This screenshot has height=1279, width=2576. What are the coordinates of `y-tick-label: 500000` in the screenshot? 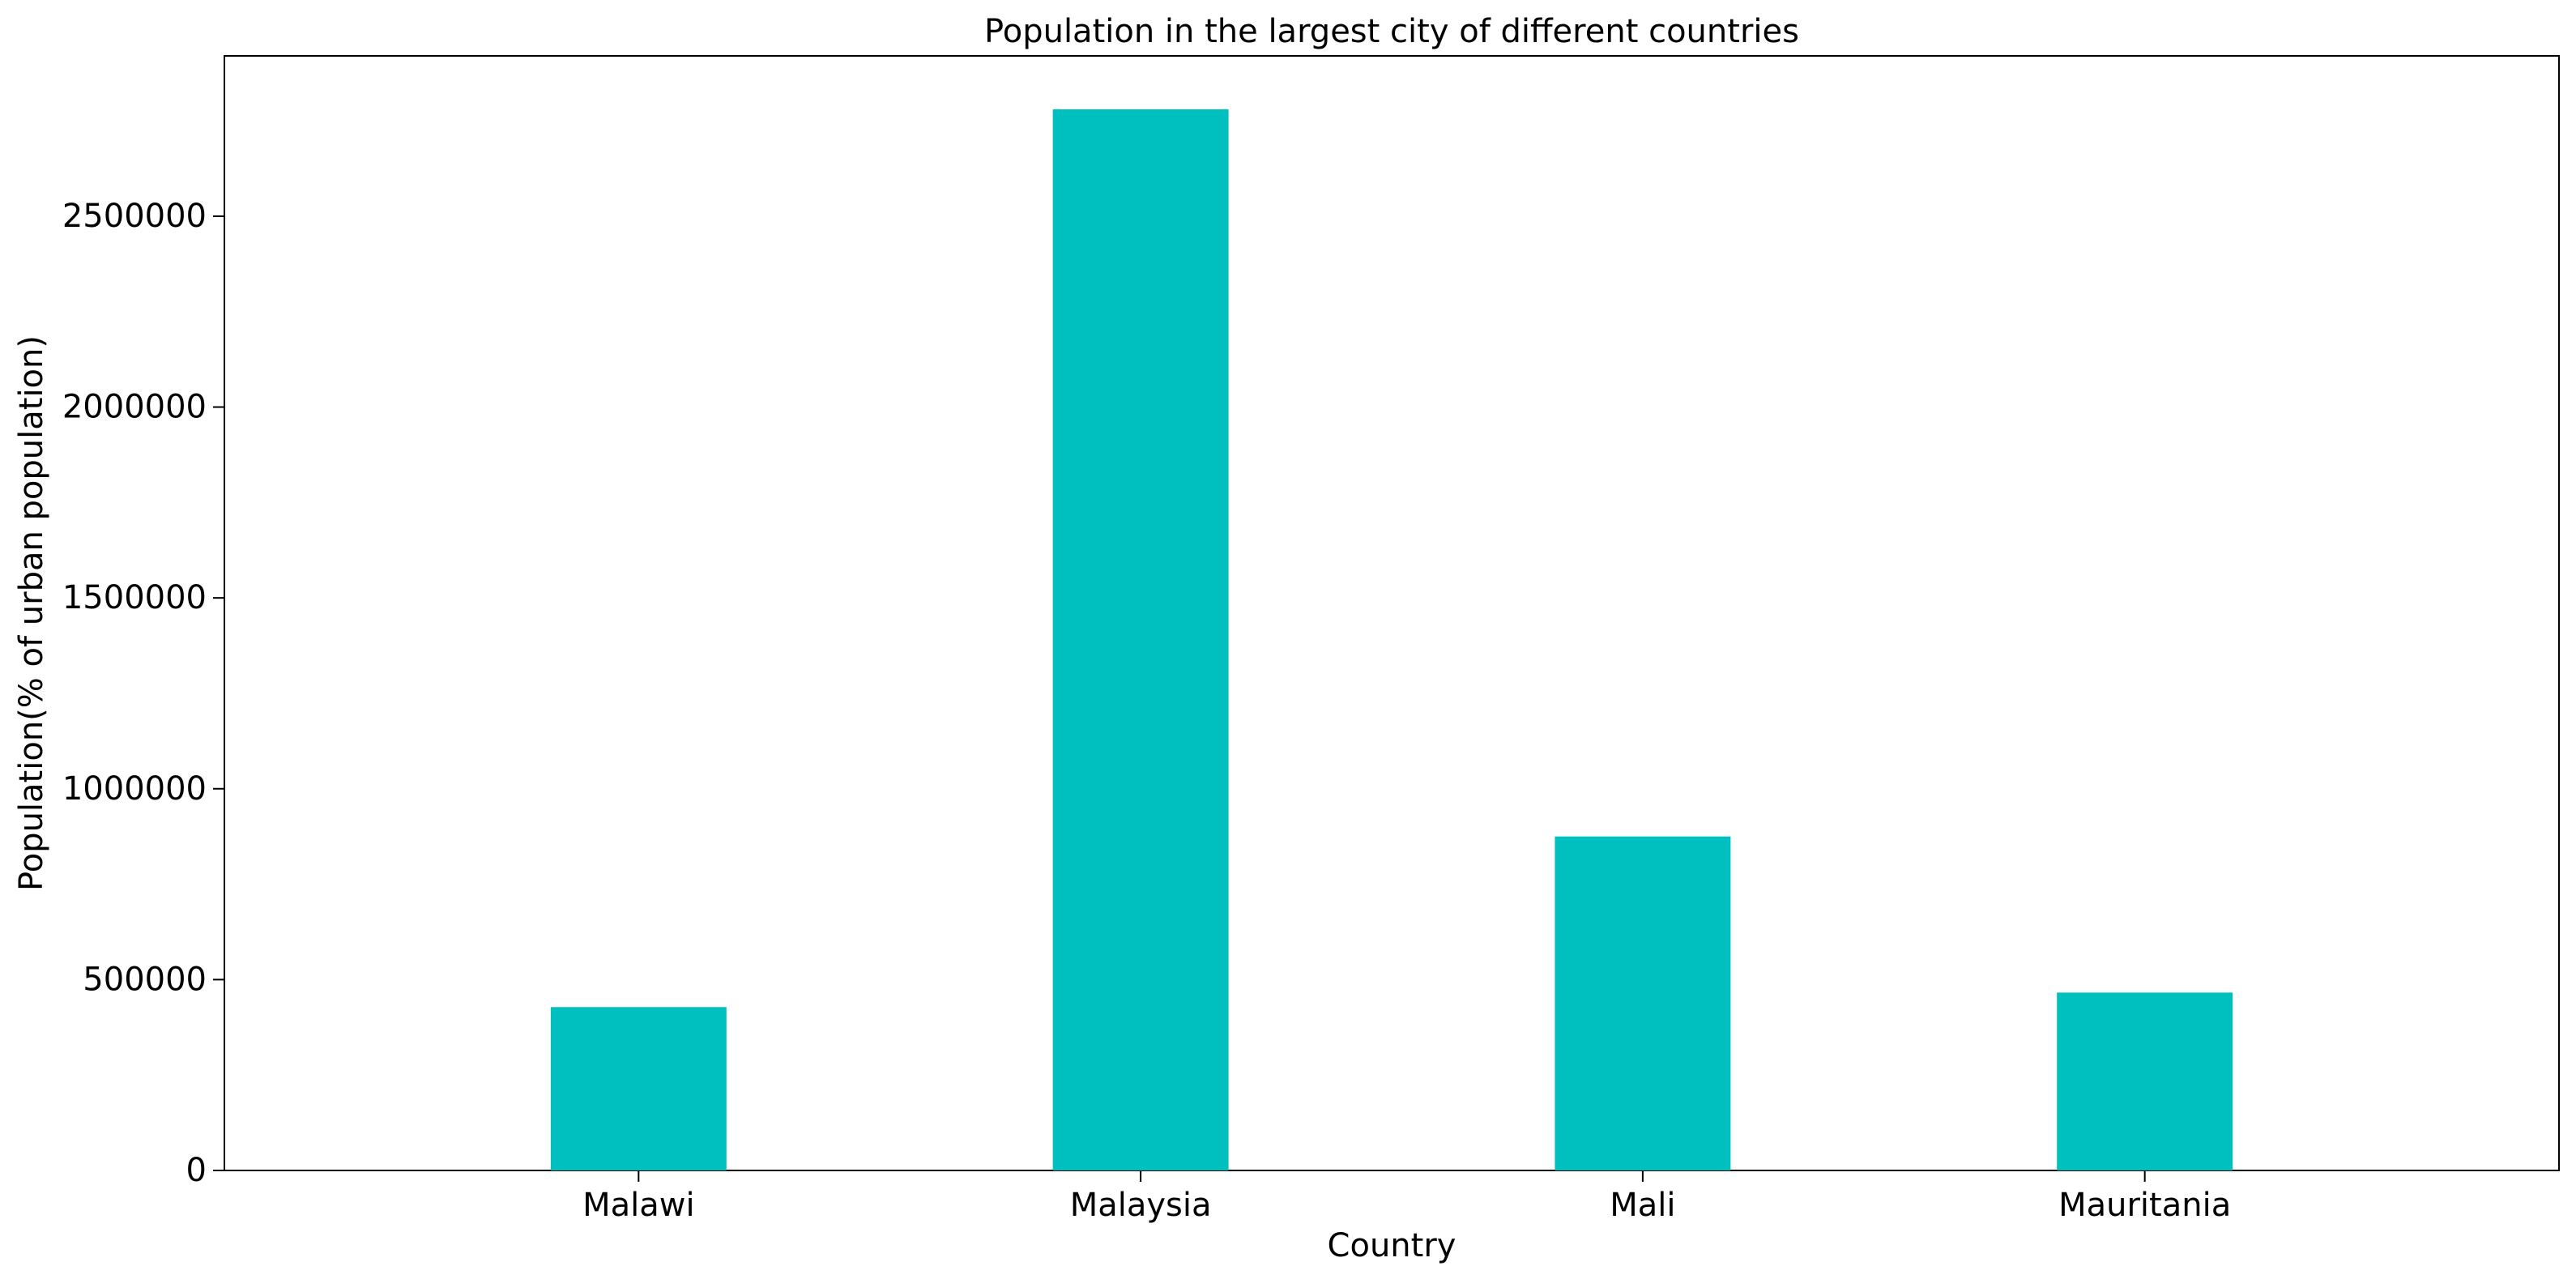 It's located at (145, 979).